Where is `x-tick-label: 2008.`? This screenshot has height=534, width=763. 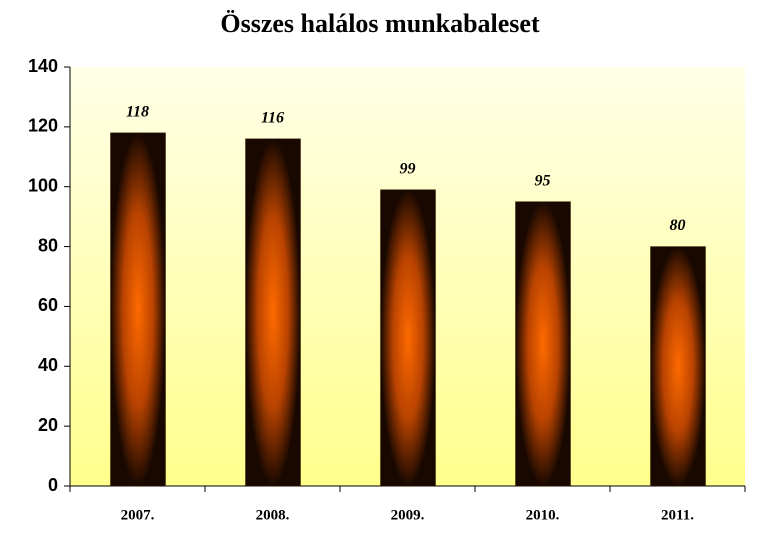 x-tick-label: 2008. is located at coordinates (273, 515).